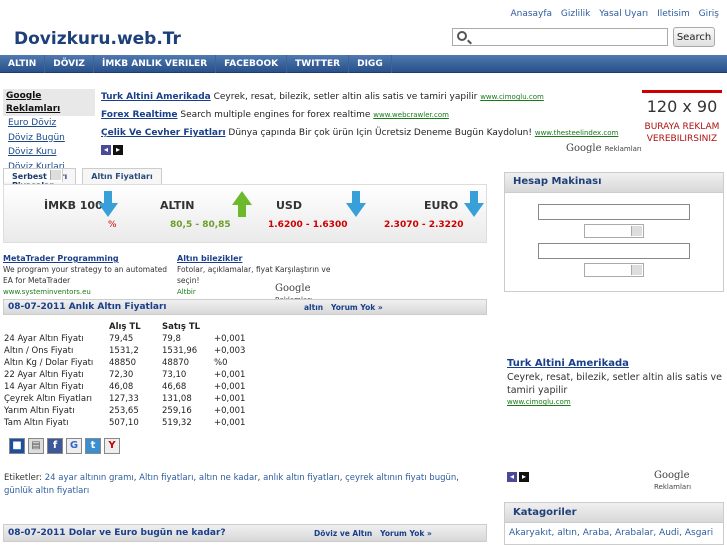  Describe the element at coordinates (614, 212) in the screenshot. I see `calc-amount-input` at that location.